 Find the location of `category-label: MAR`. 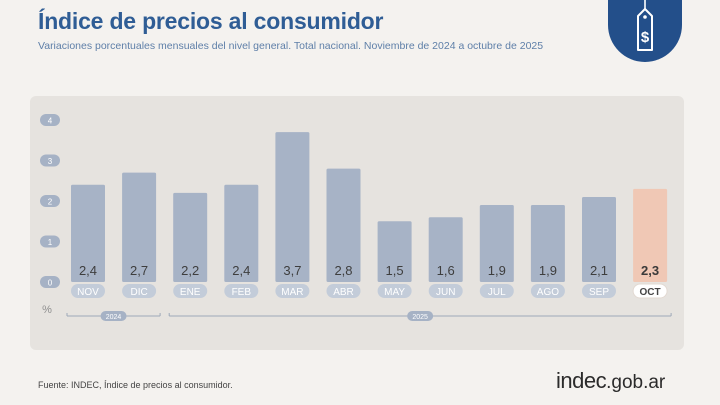

category-label: MAR is located at coordinates (292, 292).